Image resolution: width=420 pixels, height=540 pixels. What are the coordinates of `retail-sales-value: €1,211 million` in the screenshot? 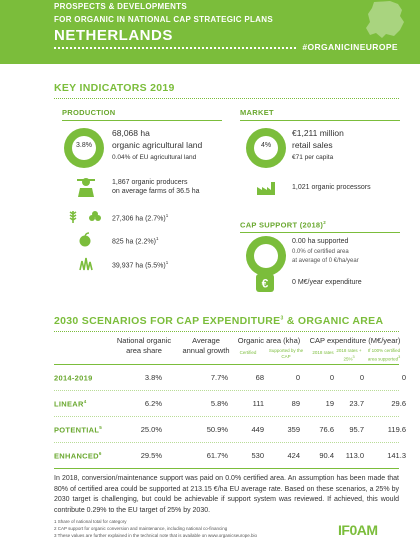 It's located at (318, 133).